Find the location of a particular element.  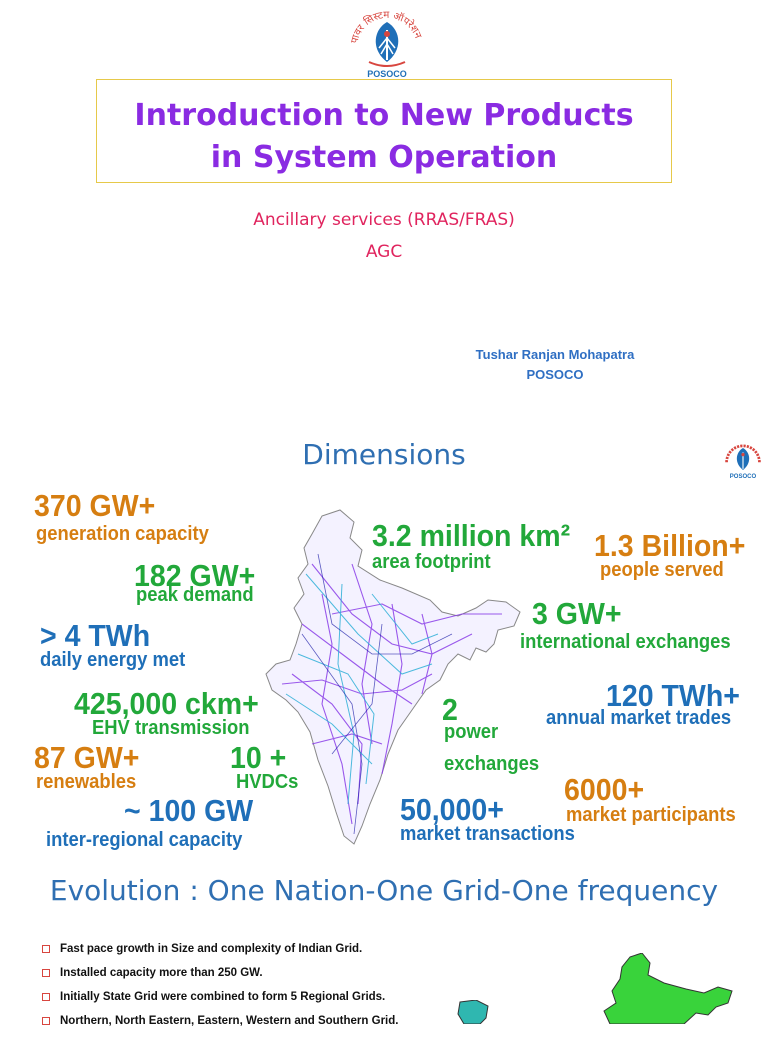

stat-area-label: area footprint is located at coordinates (431, 562).